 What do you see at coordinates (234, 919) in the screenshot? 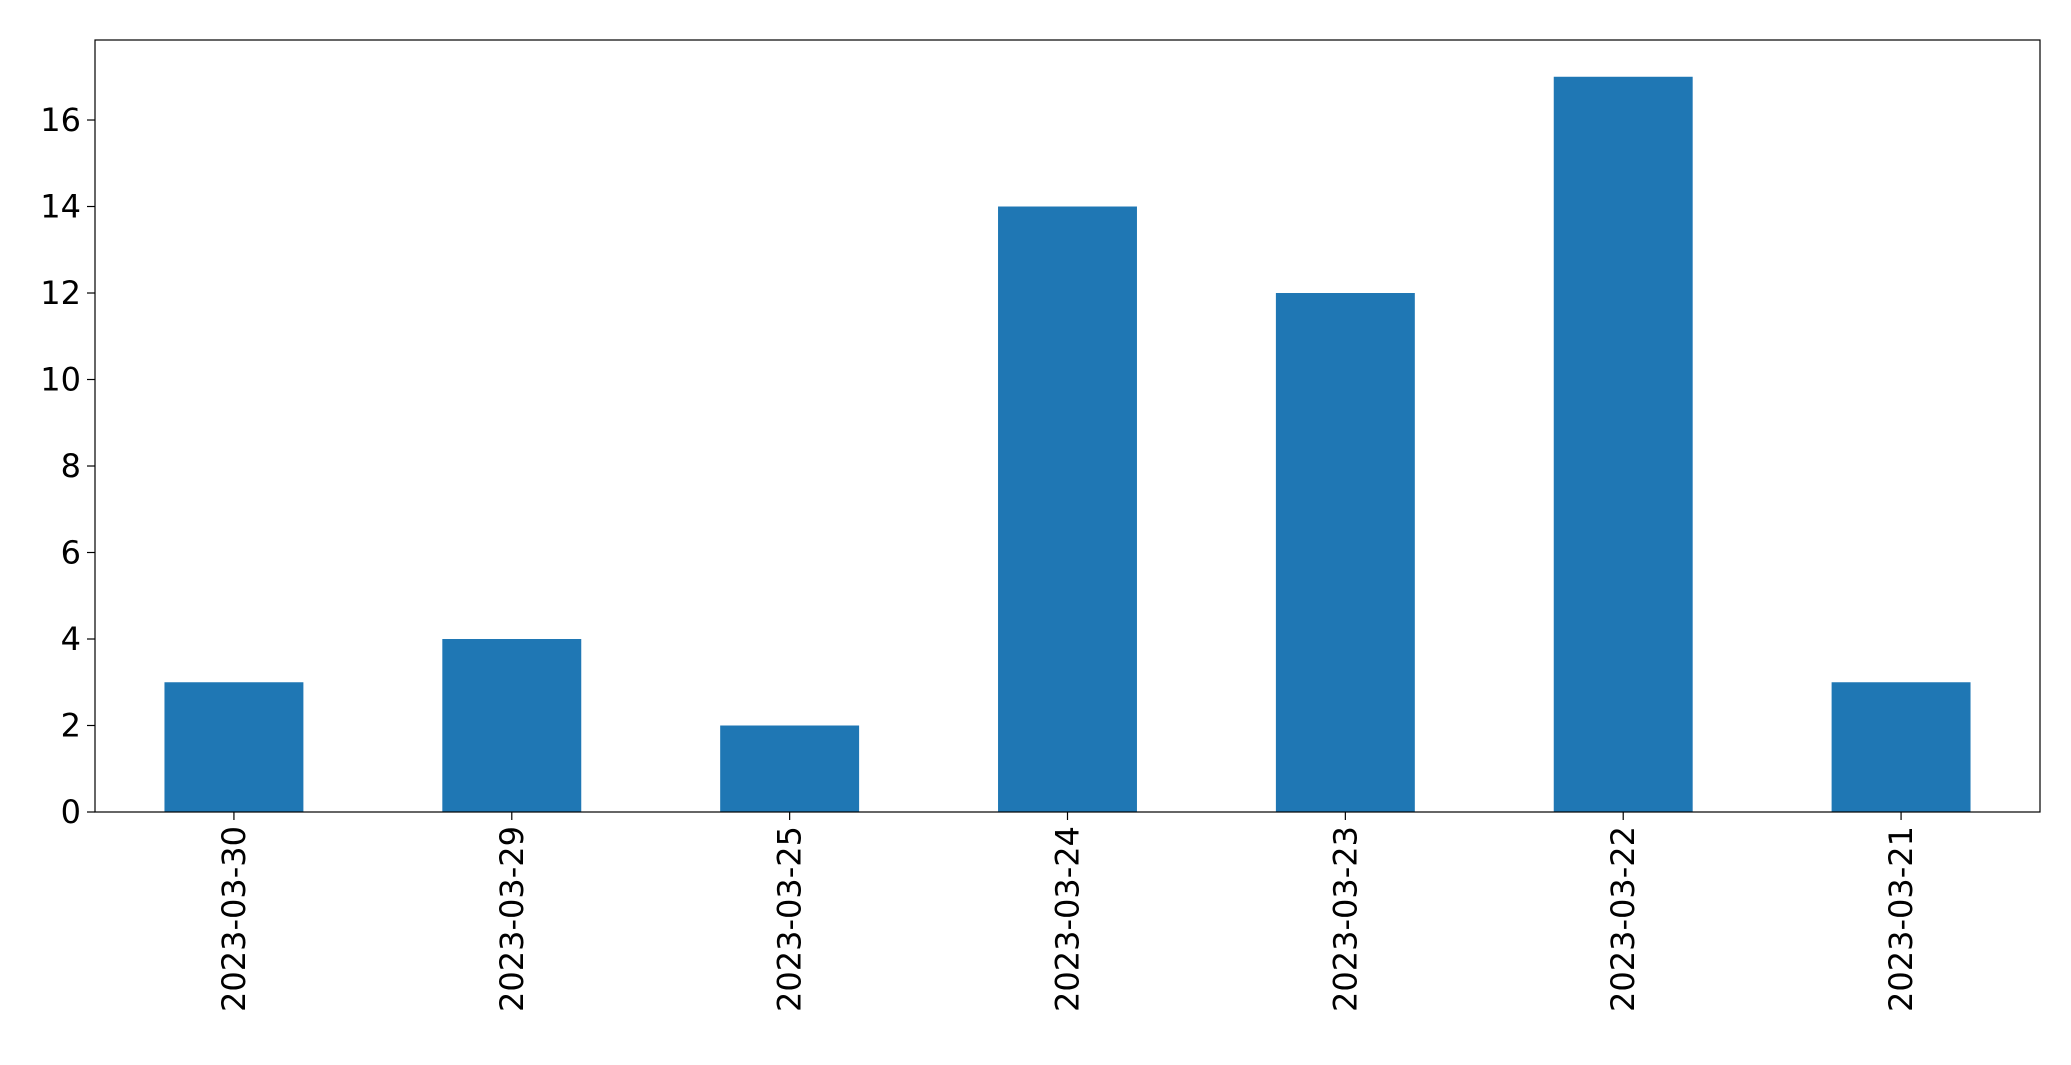
I see `x-tick-label: 2023-03-30` at bounding box center [234, 919].